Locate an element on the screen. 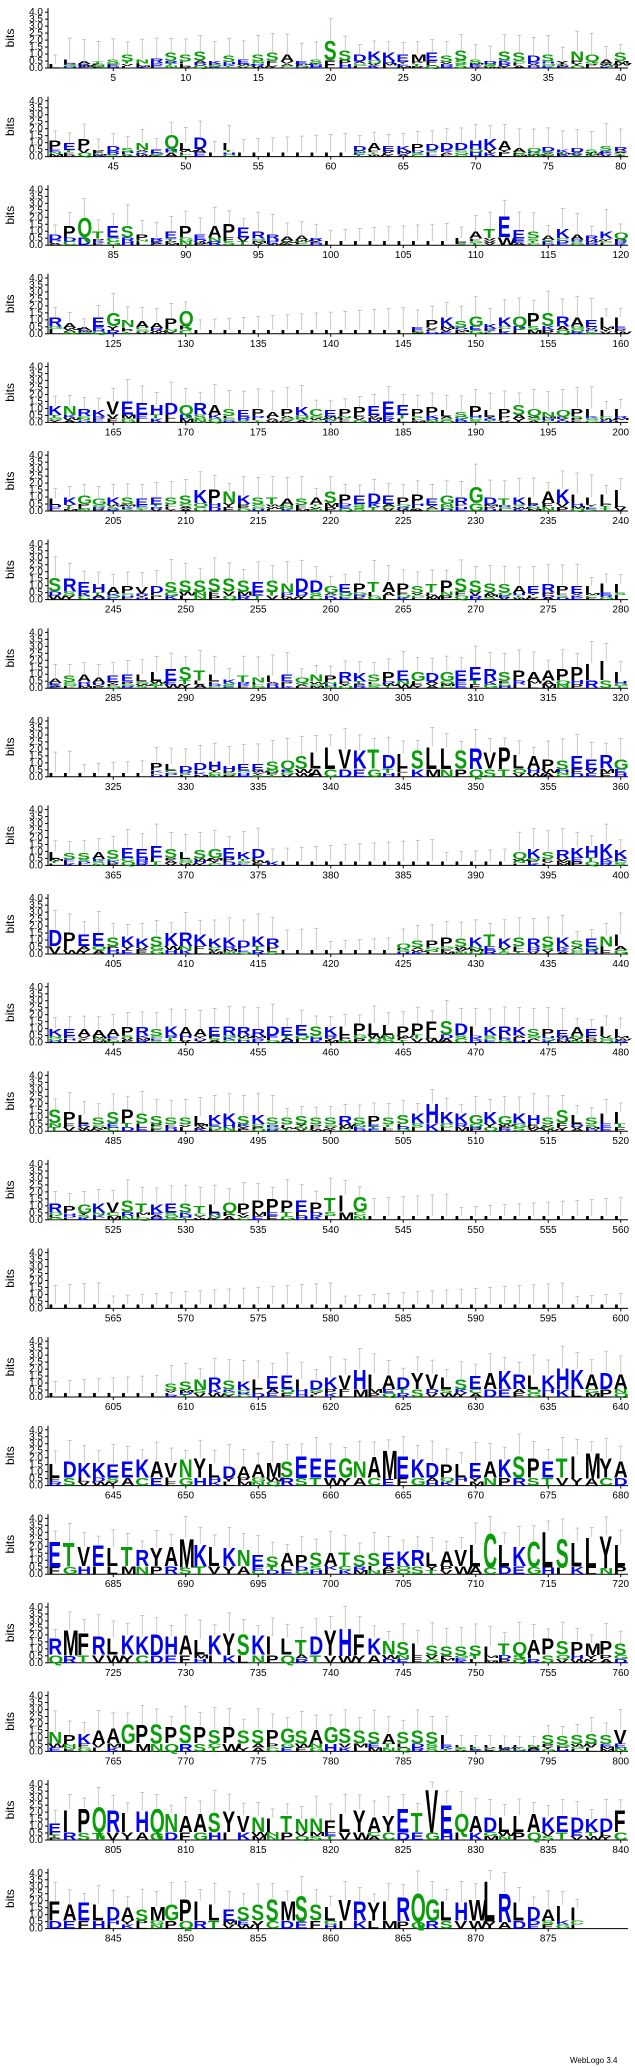  logo-stack: PS is located at coordinates (461, 760).